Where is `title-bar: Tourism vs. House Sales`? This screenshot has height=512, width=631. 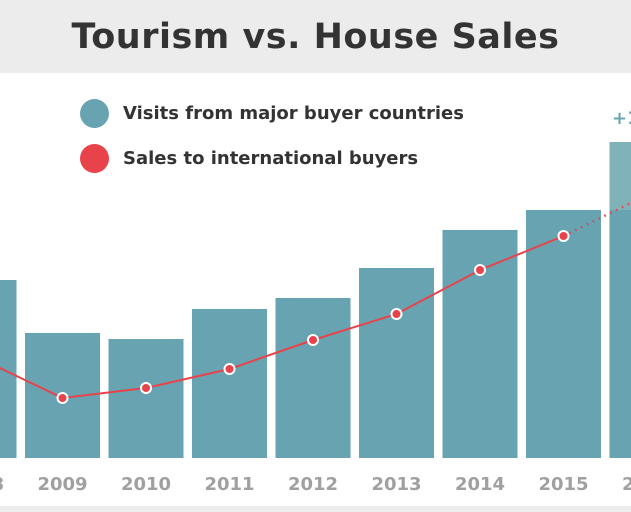
title-bar: Tourism vs. House Sales is located at coordinates (315, 36).